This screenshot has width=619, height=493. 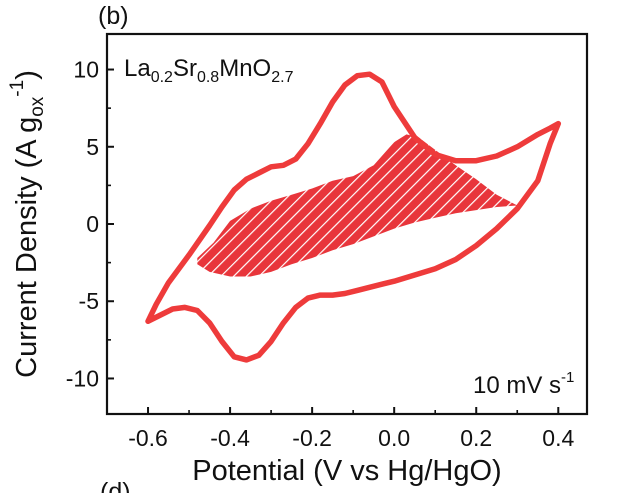 I want to click on x-tick-label: 0.4, so click(x=558, y=438).